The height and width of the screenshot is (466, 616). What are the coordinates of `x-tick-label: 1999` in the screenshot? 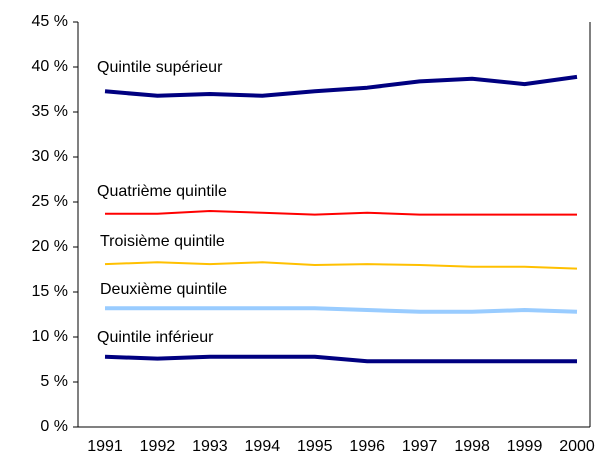 It's located at (525, 446).